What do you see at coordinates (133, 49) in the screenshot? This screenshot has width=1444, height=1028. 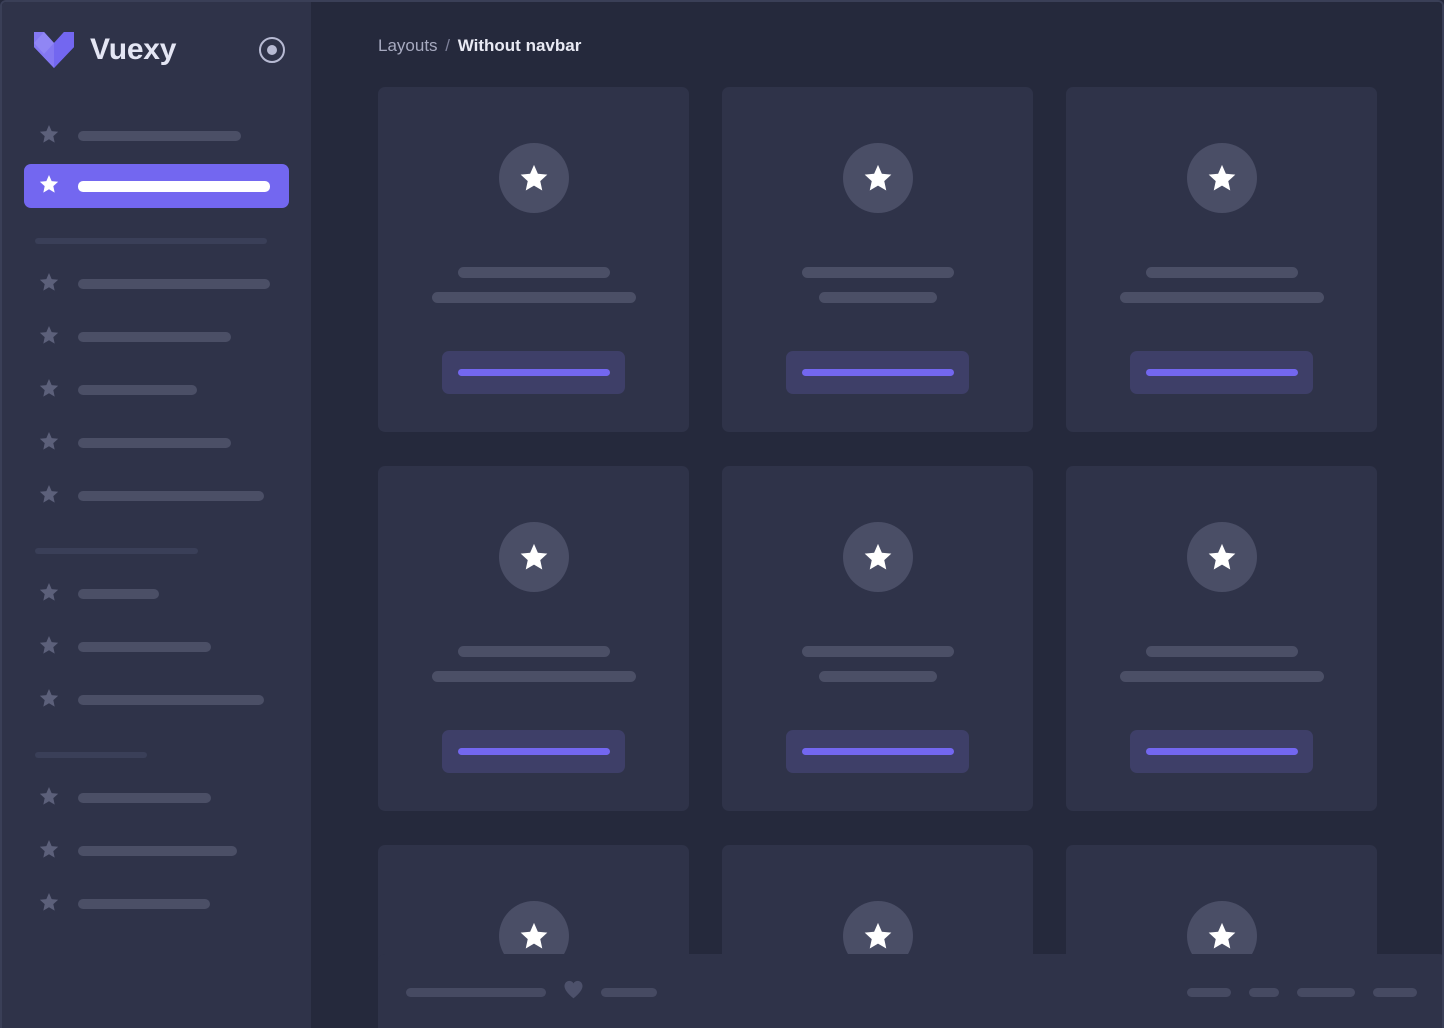 I see `brand-title: Vuexy` at bounding box center [133, 49].